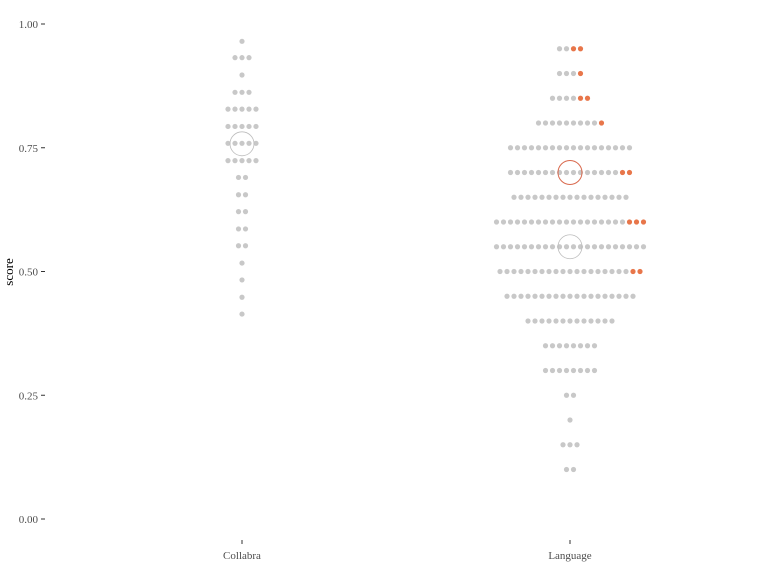 Image resolution: width=768 pixels, height=576 pixels. I want to click on y-tick-label: 0.75, so click(29, 149).